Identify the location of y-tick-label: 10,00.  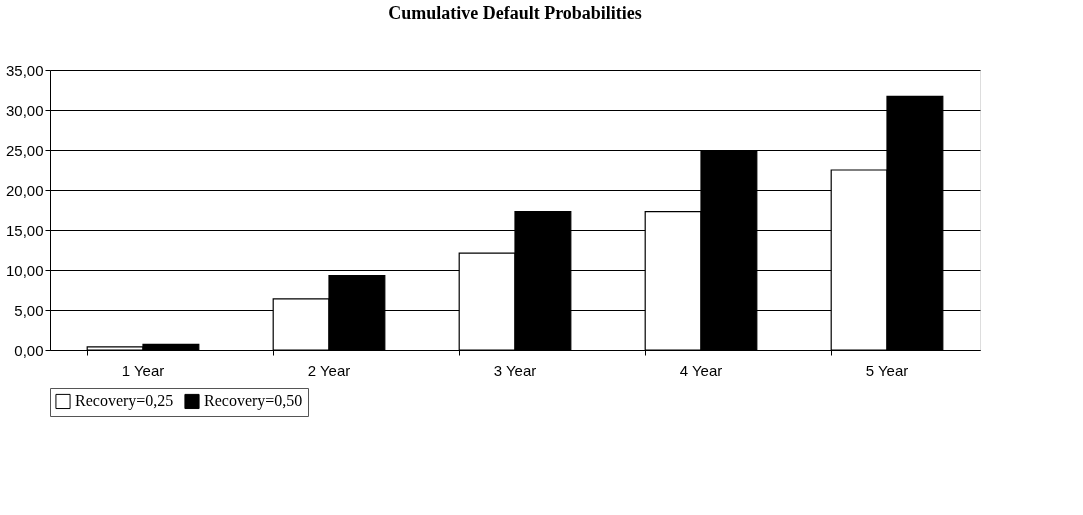
(24, 270).